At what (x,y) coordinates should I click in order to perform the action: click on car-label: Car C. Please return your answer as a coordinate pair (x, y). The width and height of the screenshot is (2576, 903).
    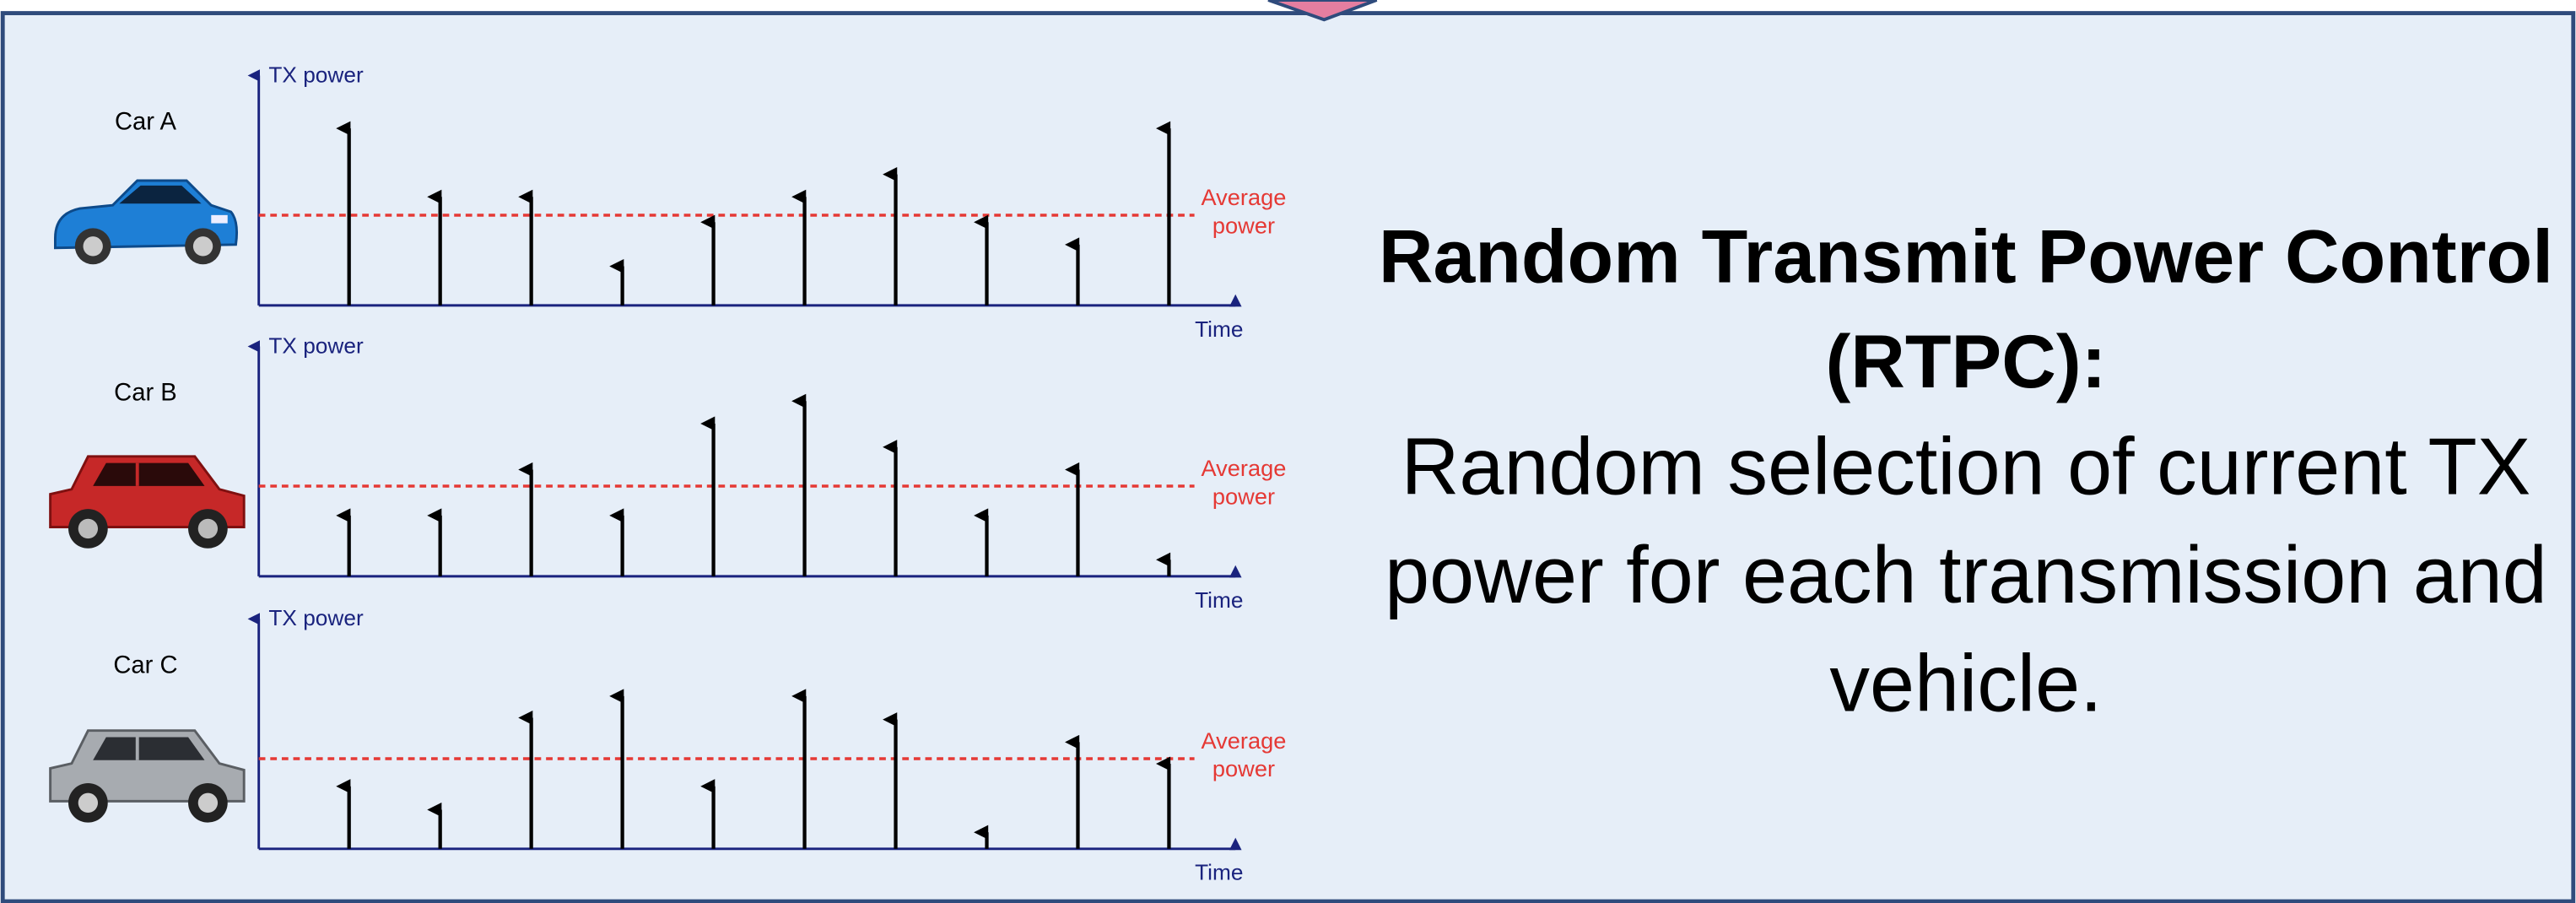
    Looking at the image, I should click on (145, 665).